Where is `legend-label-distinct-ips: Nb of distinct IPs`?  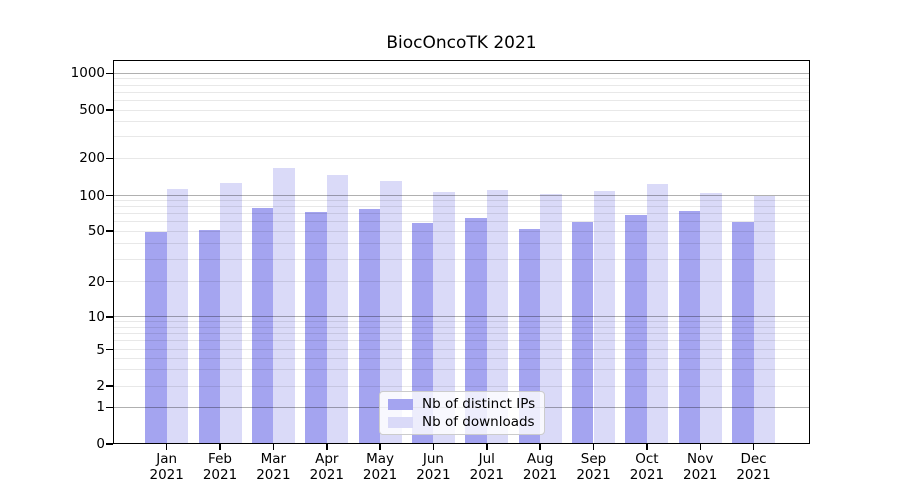
legend-label-distinct-ips: Nb of distinct IPs is located at coordinates (479, 404).